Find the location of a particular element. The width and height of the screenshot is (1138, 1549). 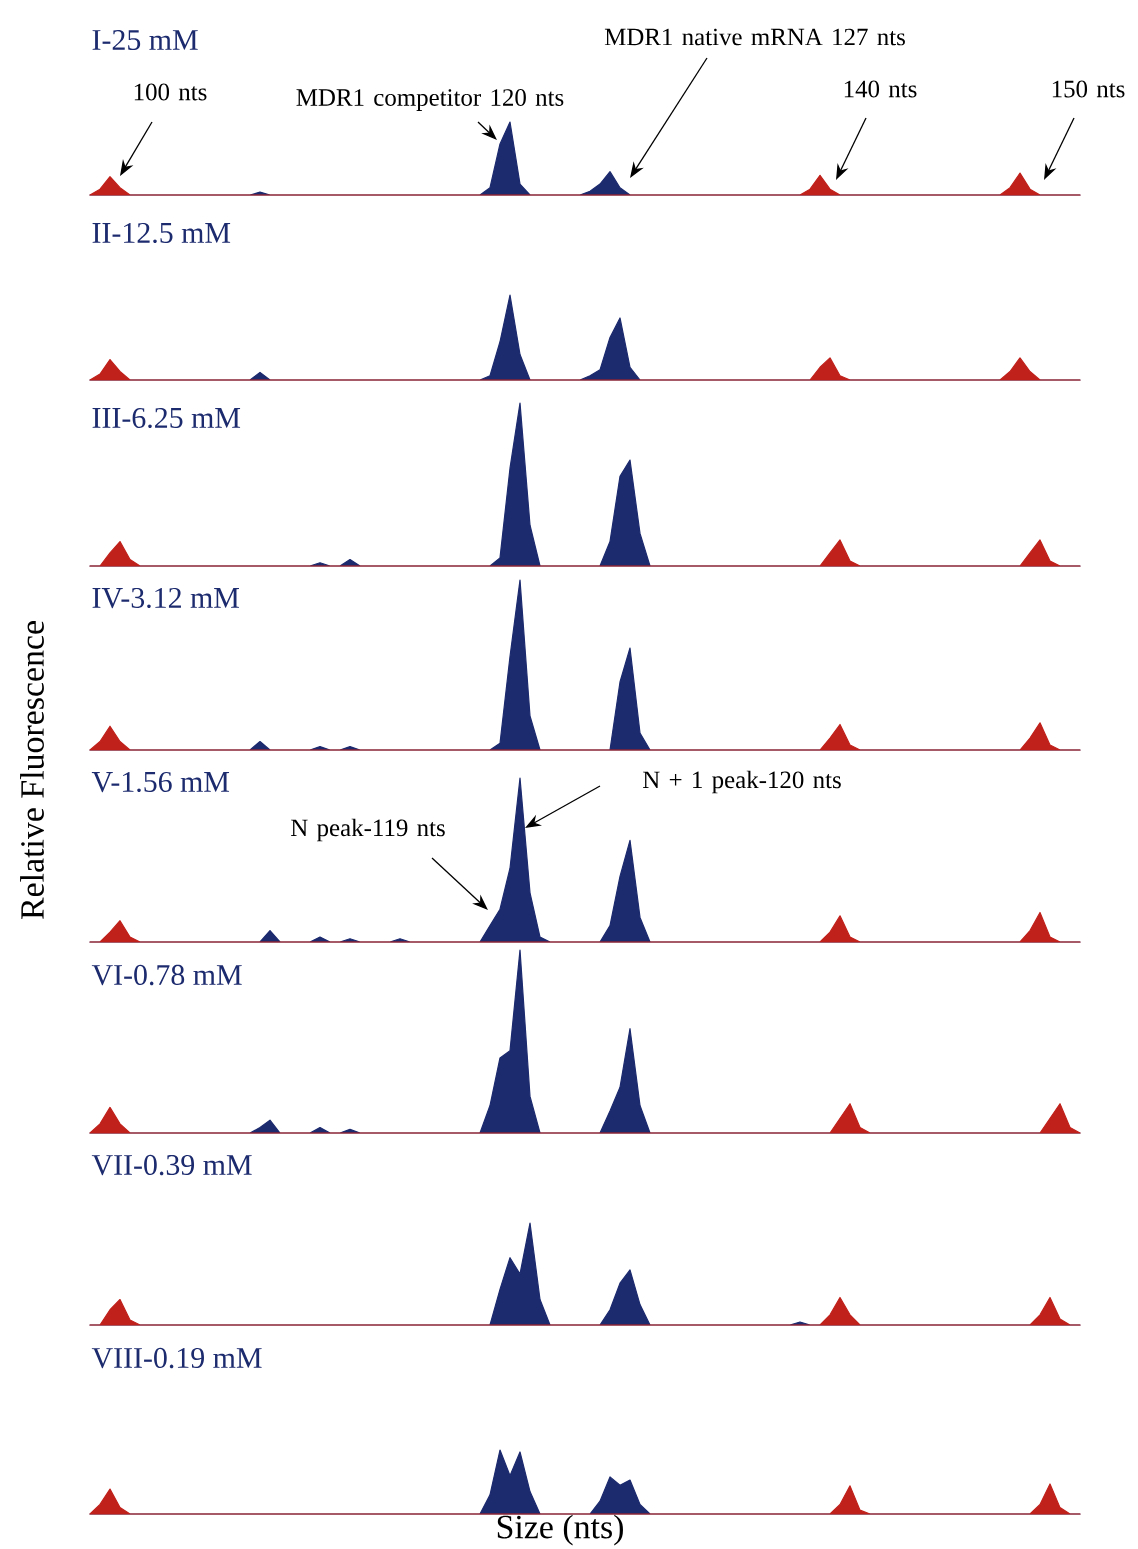

text: MDR1 native mRNA 127 nts is located at coordinates (754, 37).